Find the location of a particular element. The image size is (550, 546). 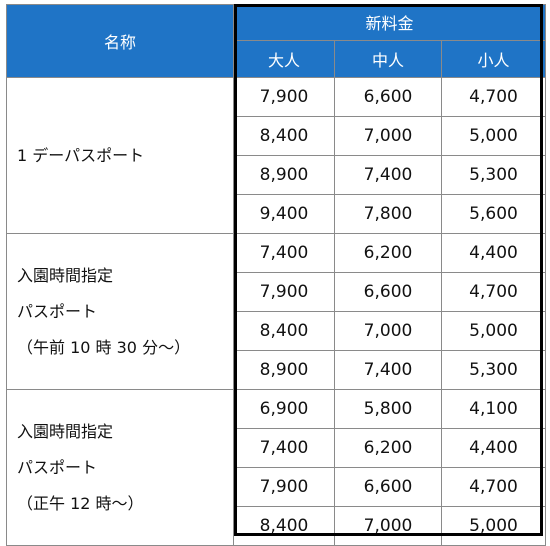

adult-column-header: 大人 is located at coordinates (284, 59).